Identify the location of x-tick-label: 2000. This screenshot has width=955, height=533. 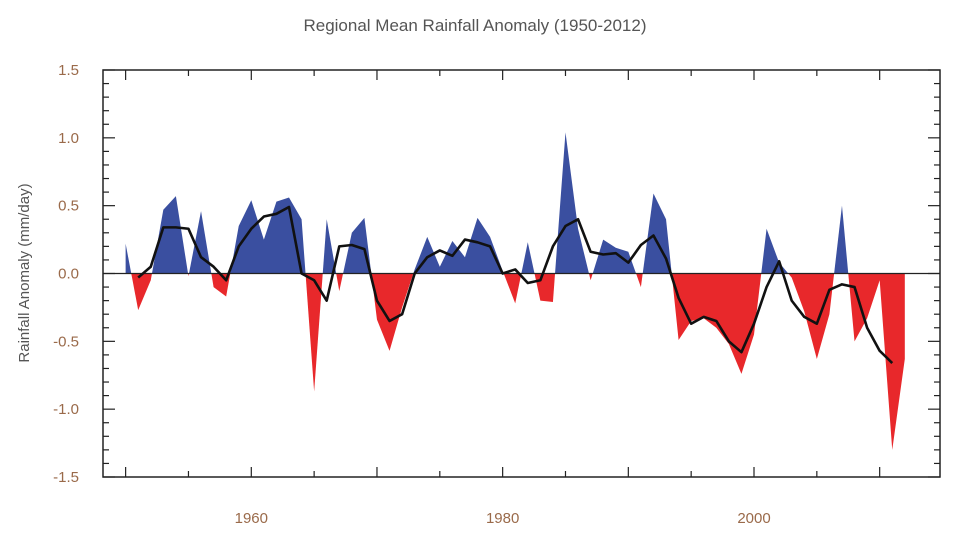
(753, 518).